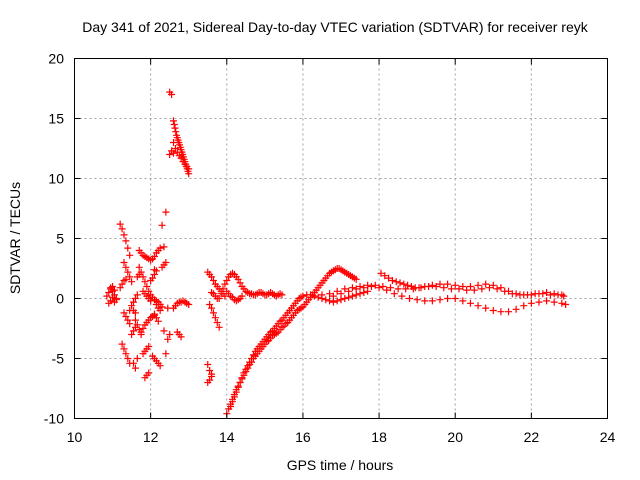  Describe the element at coordinates (58, 359) in the screenshot. I see `y-tick-label: -5` at that location.